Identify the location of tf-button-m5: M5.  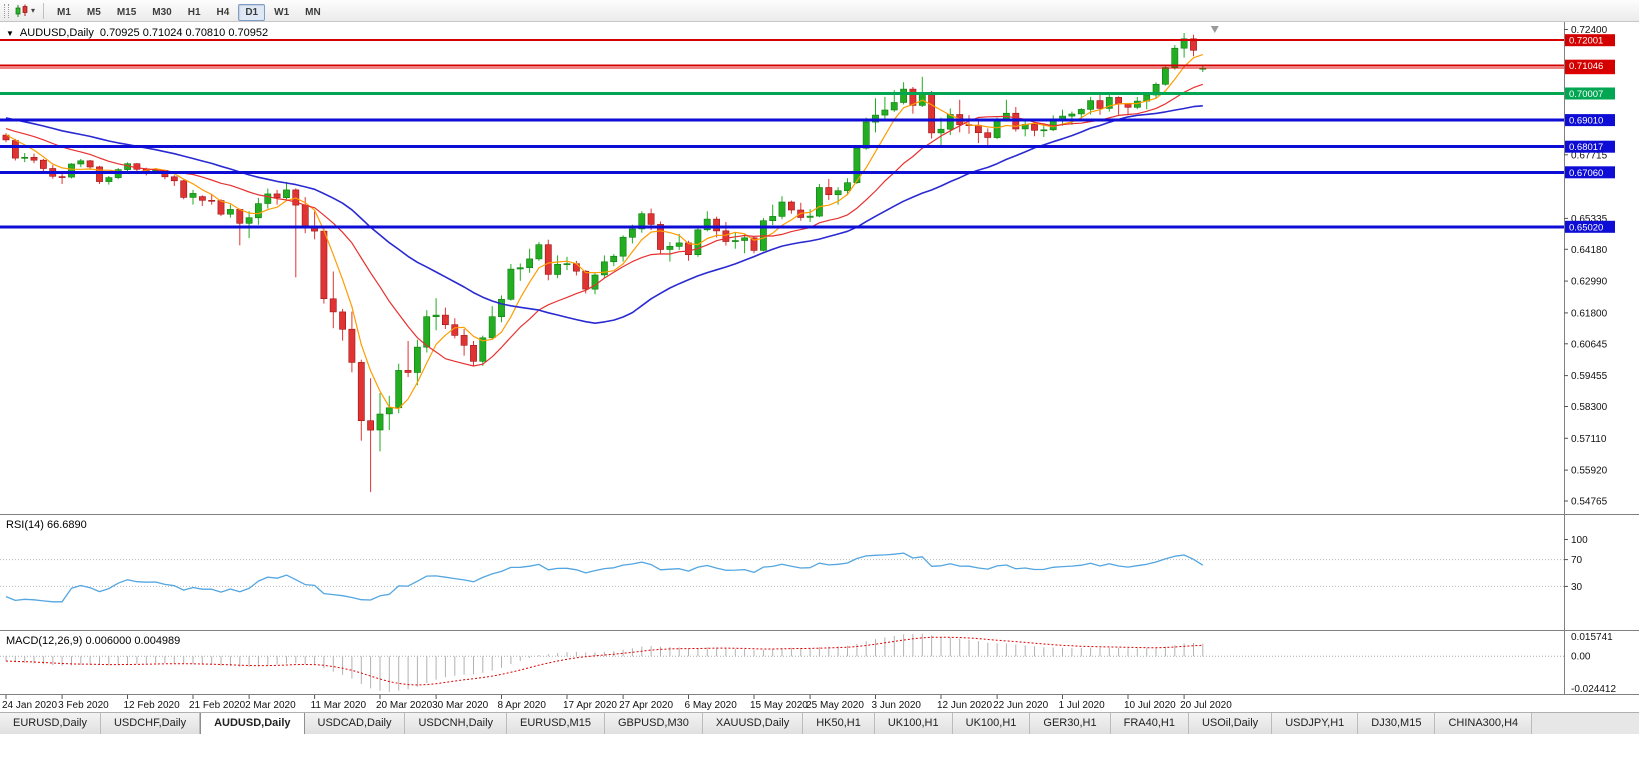
(93, 12).